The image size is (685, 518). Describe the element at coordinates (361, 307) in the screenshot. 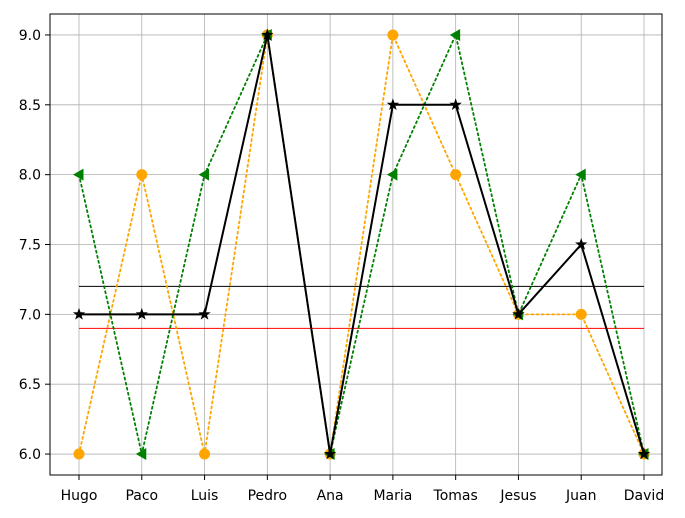

I see `reference-lines` at that location.